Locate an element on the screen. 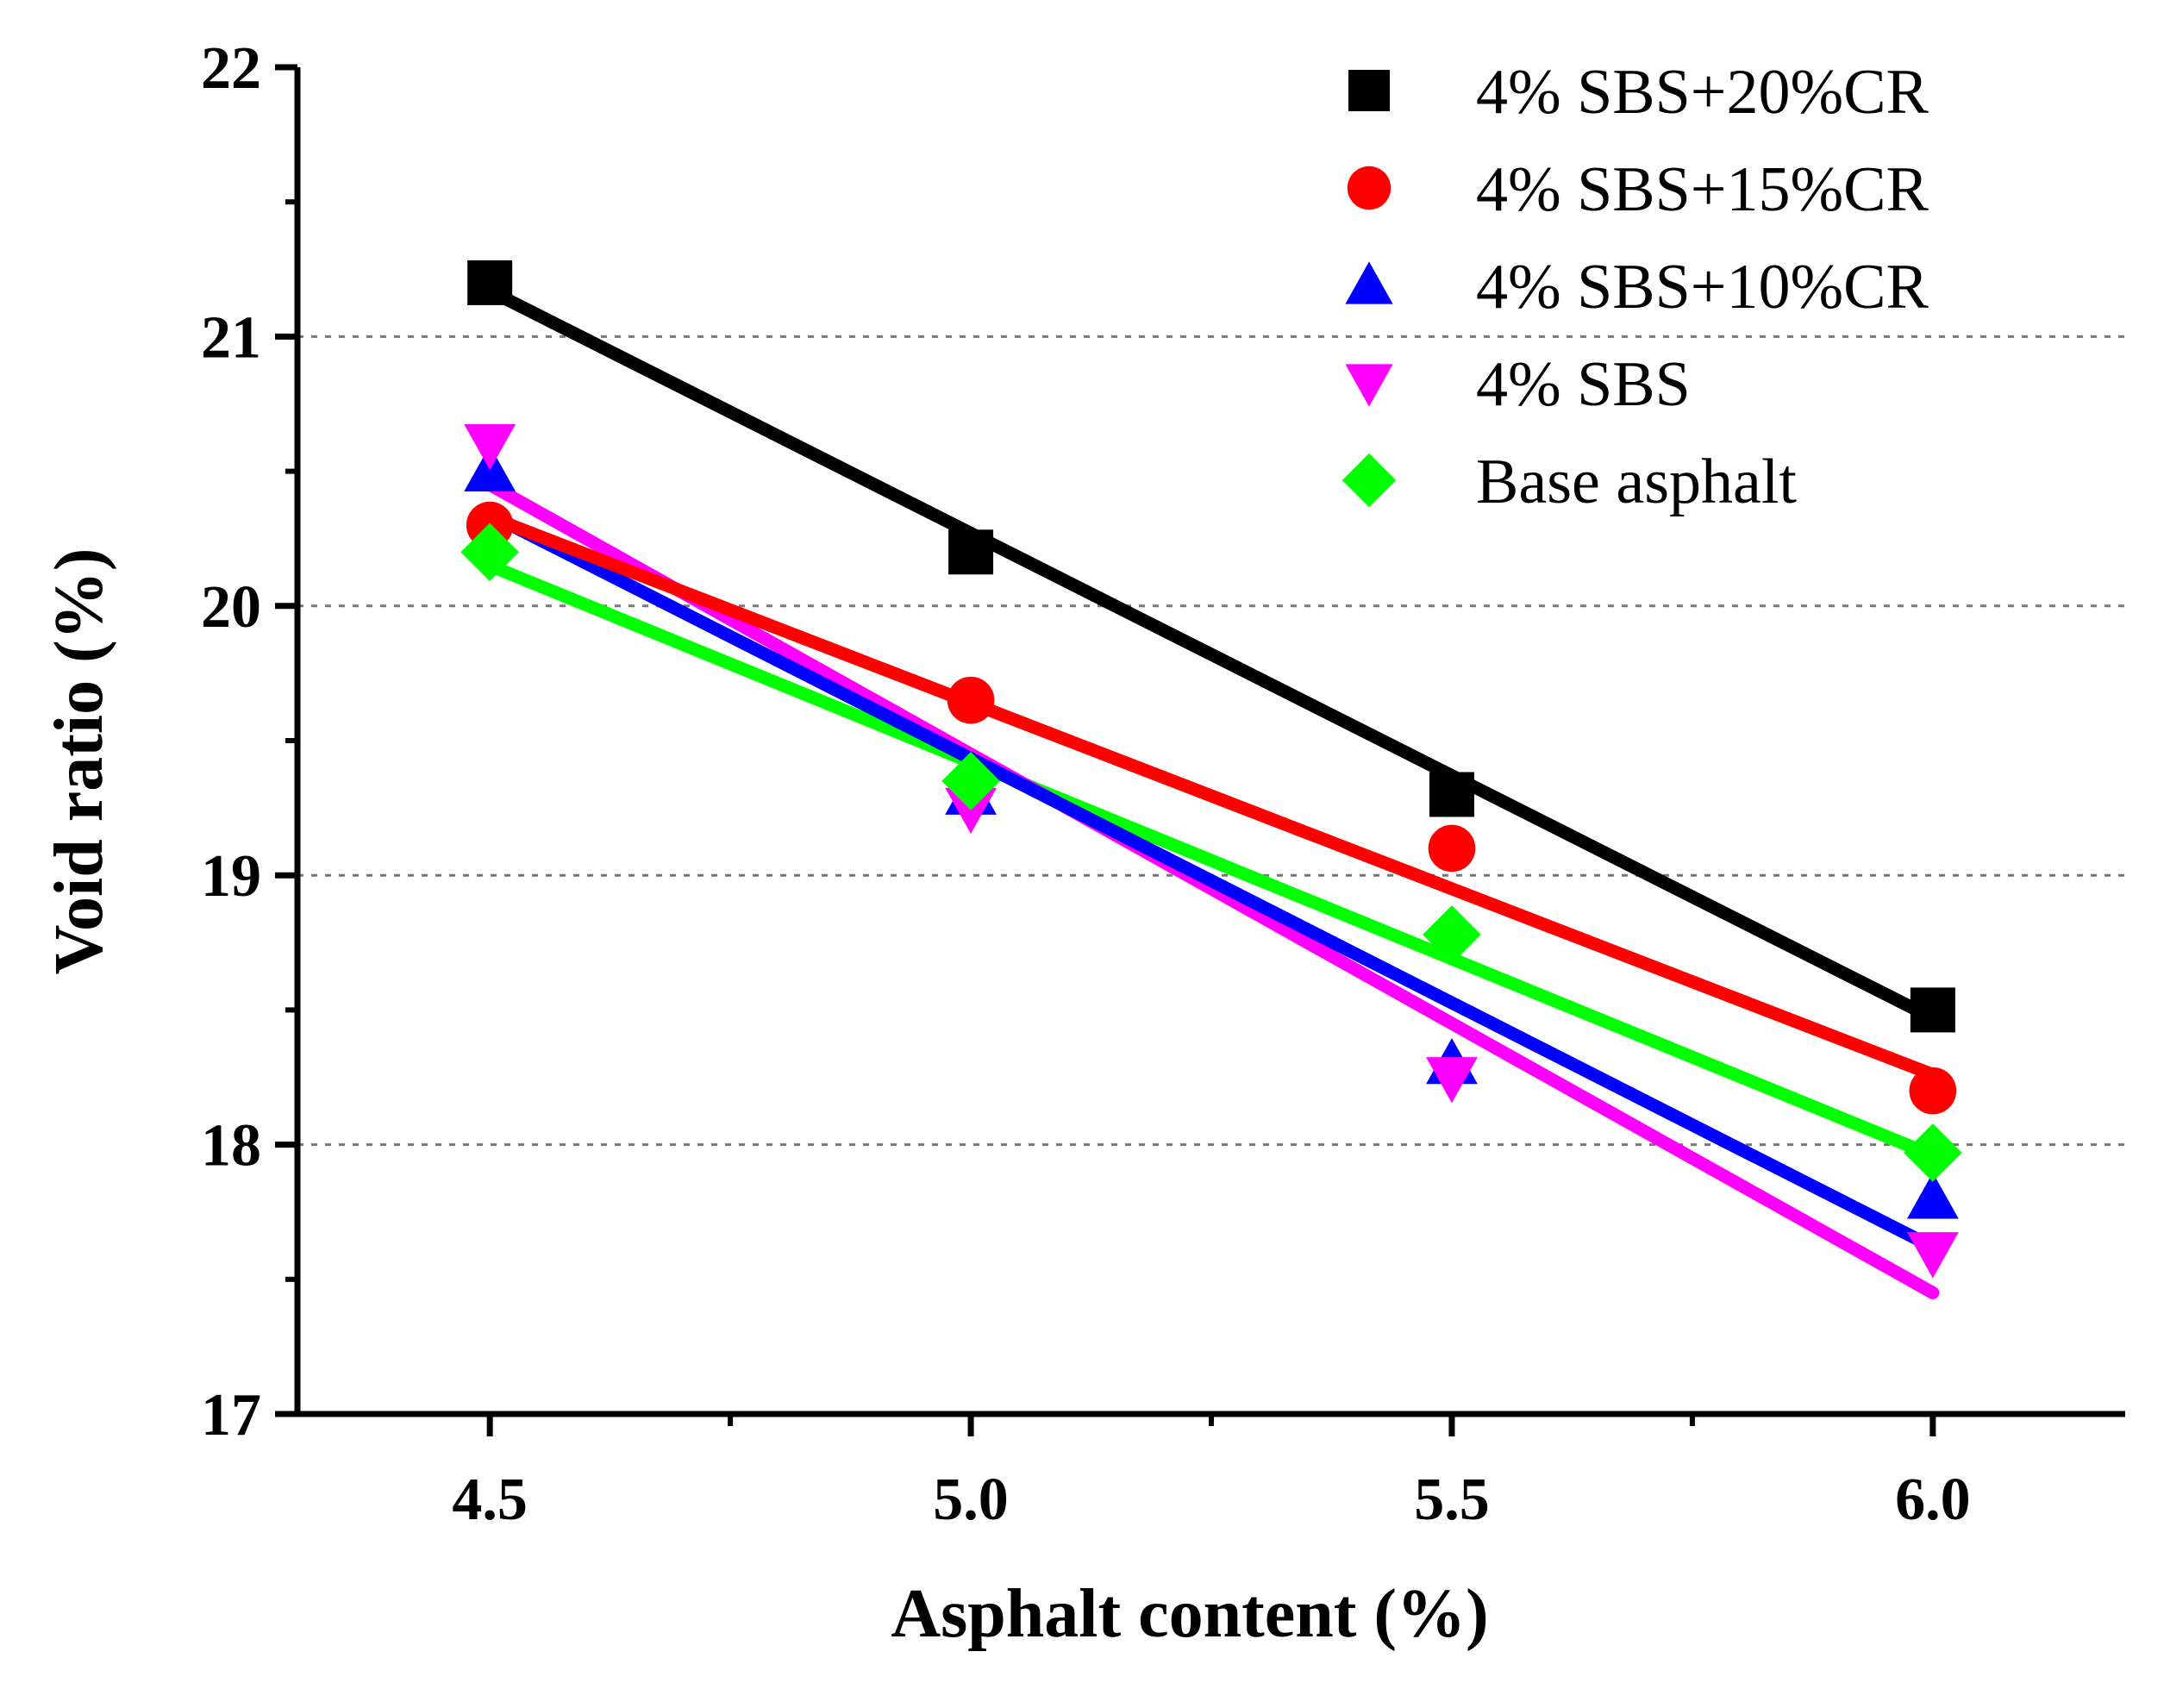  legend-label-5: Base asphalt is located at coordinates (1636, 482).